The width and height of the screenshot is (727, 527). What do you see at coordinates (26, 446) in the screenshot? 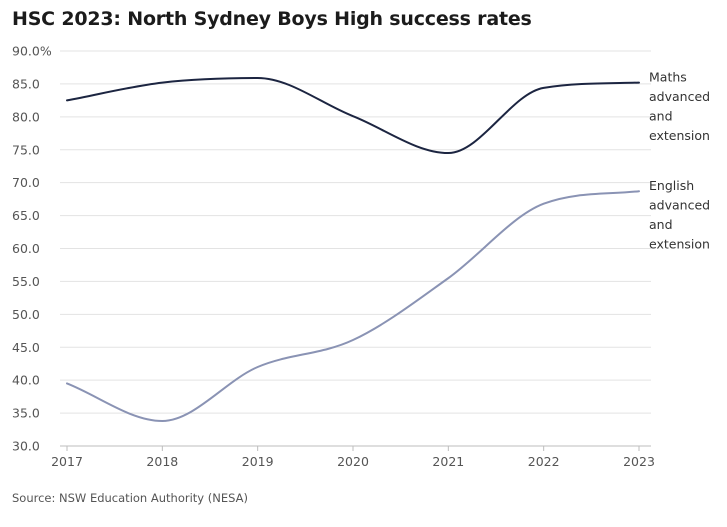
I see `y-tick-label: 30.0` at bounding box center [26, 446].